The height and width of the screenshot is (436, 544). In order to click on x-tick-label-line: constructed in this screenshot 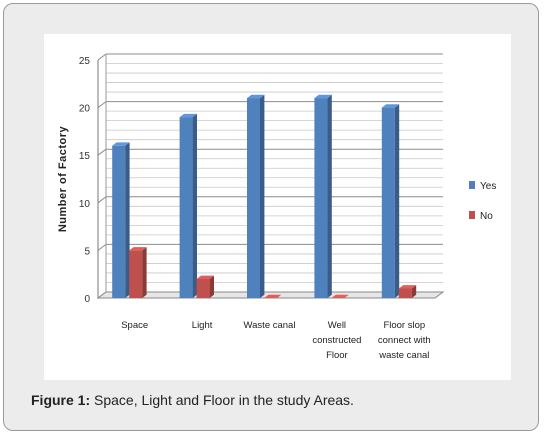, I will do `click(336, 340)`.